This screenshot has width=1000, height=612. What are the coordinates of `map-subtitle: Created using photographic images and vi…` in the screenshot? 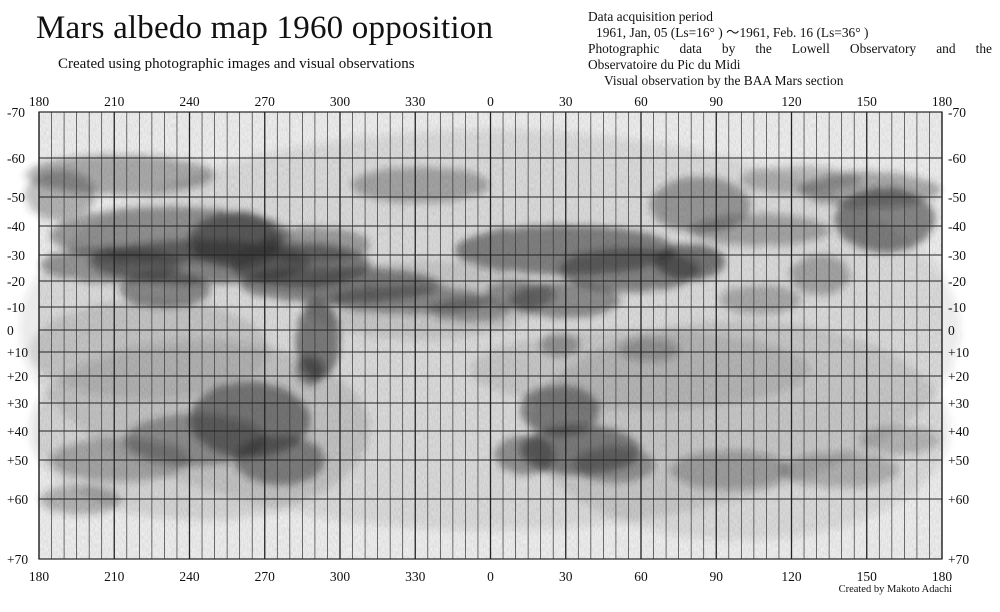 It's located at (236, 64).